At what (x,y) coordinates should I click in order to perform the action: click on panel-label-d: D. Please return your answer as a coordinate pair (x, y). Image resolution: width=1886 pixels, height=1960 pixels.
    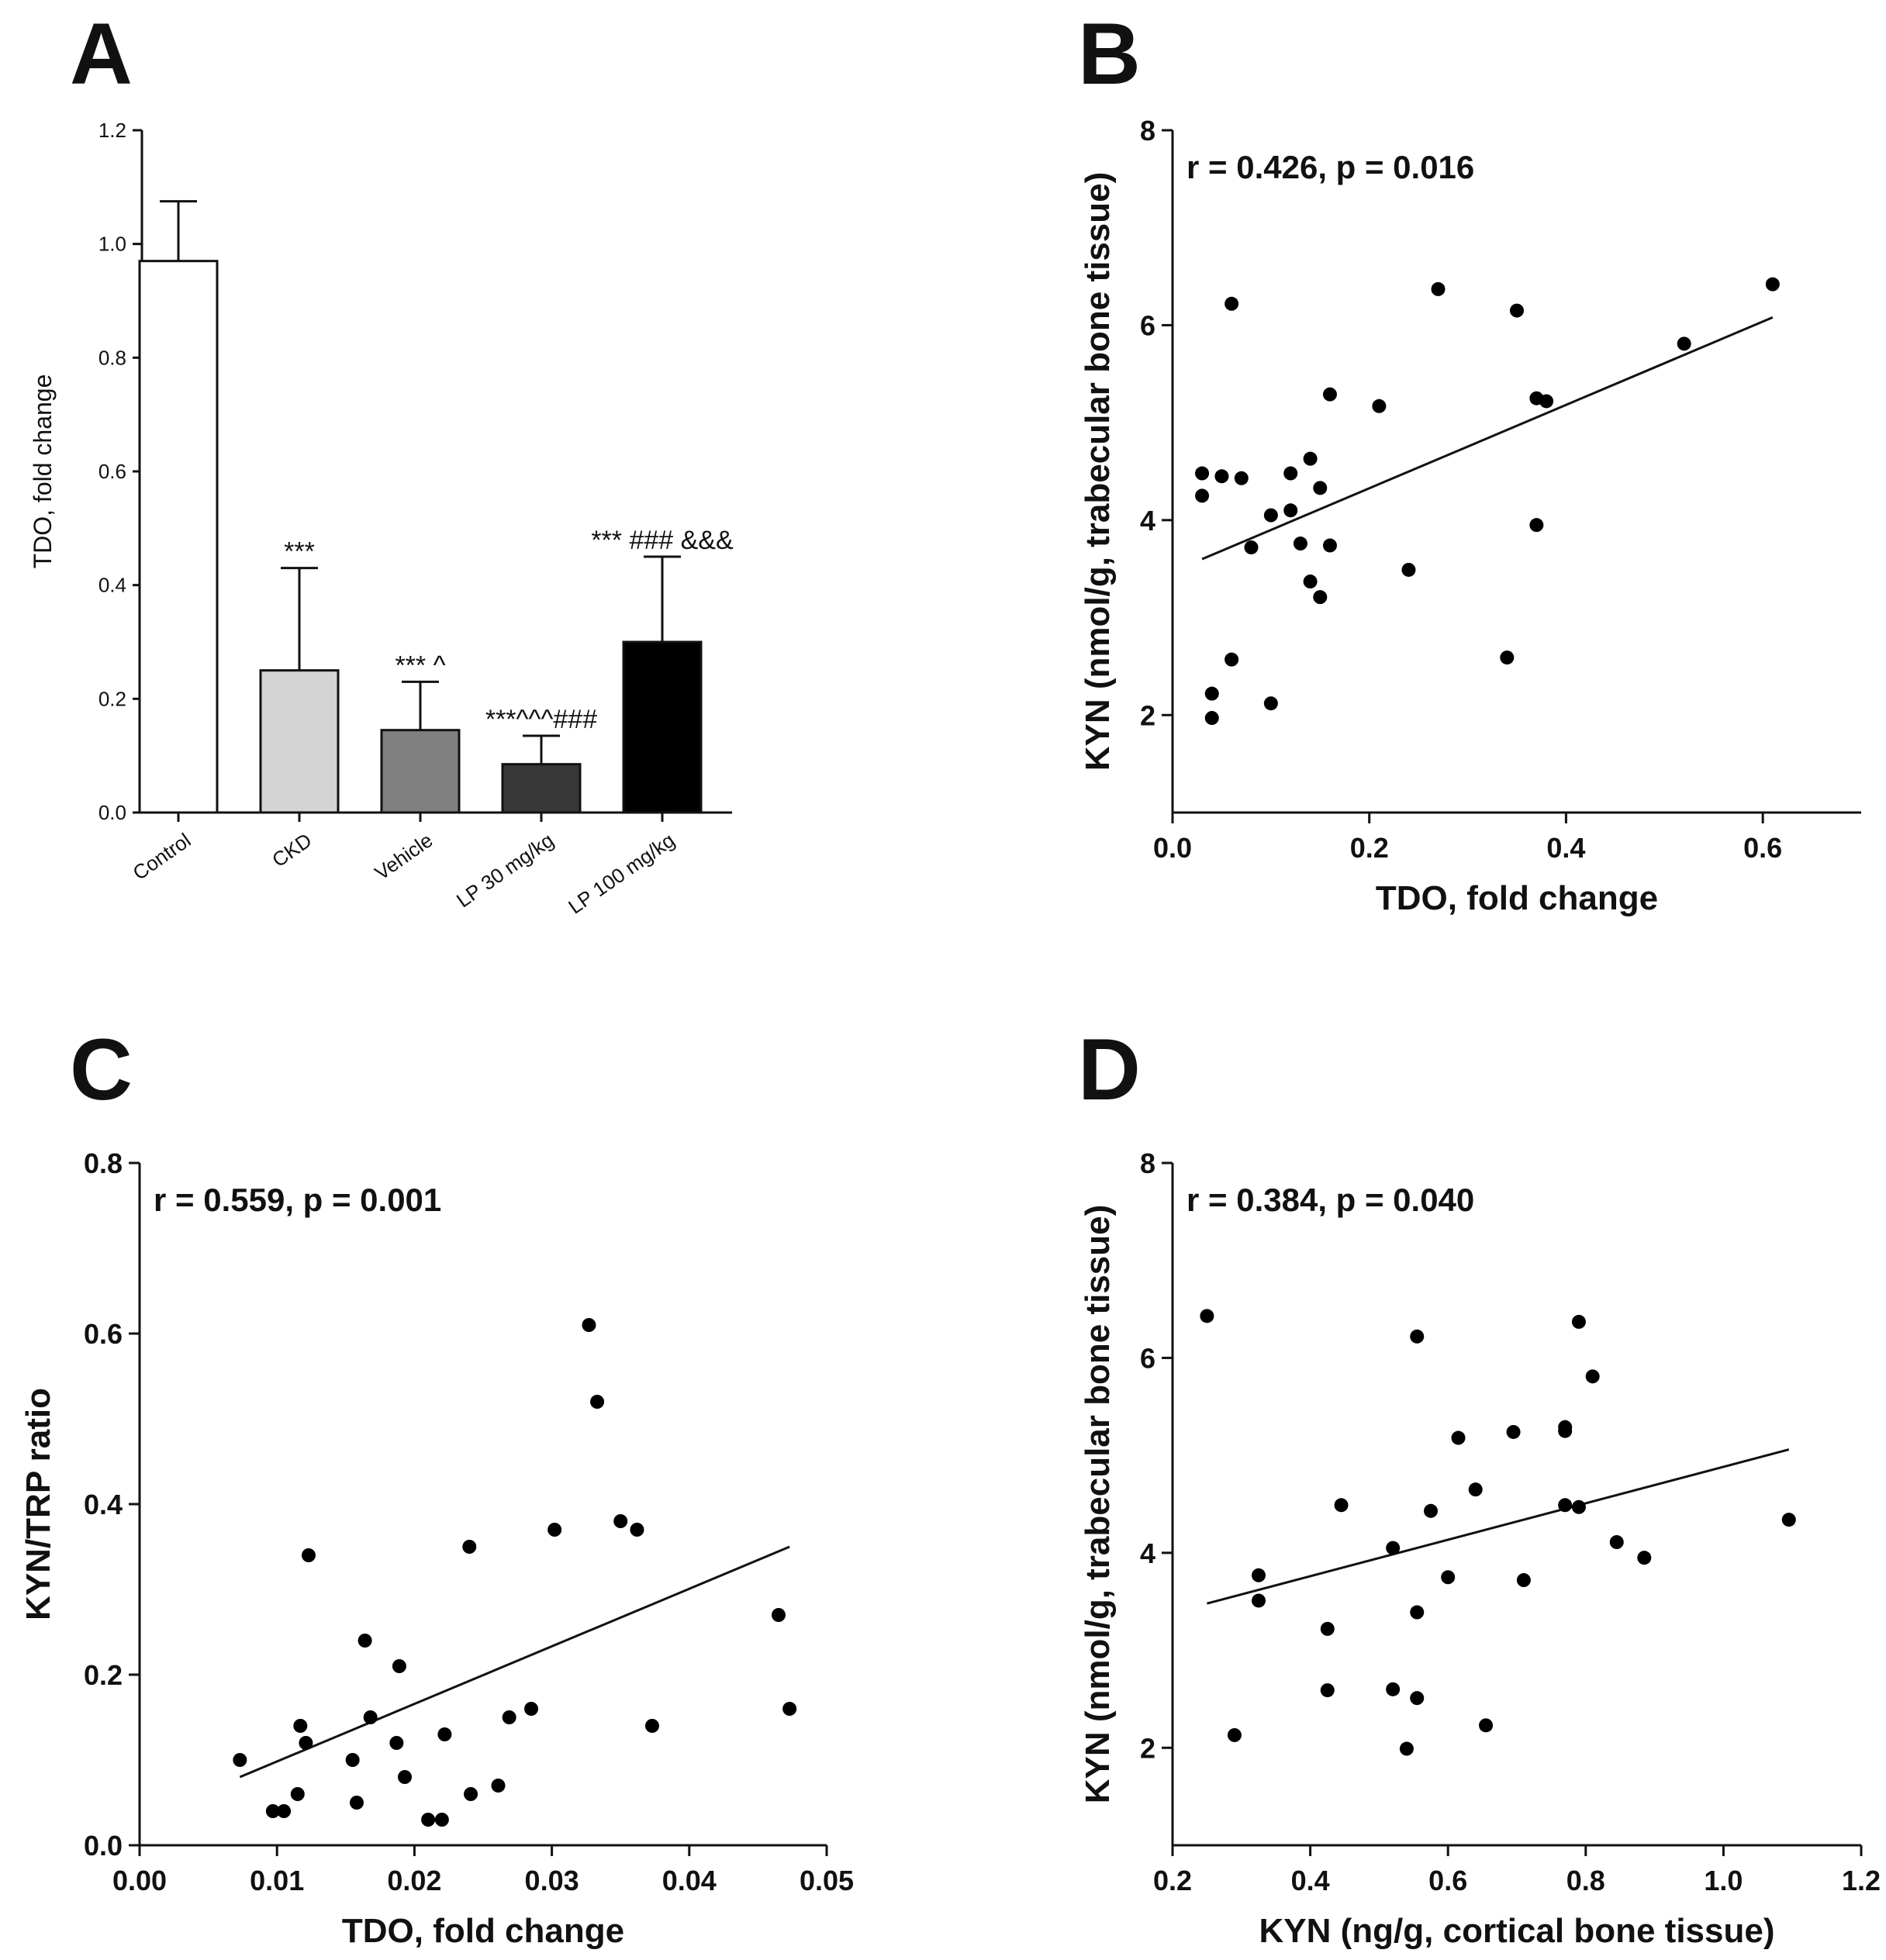
    Looking at the image, I should click on (1109, 1069).